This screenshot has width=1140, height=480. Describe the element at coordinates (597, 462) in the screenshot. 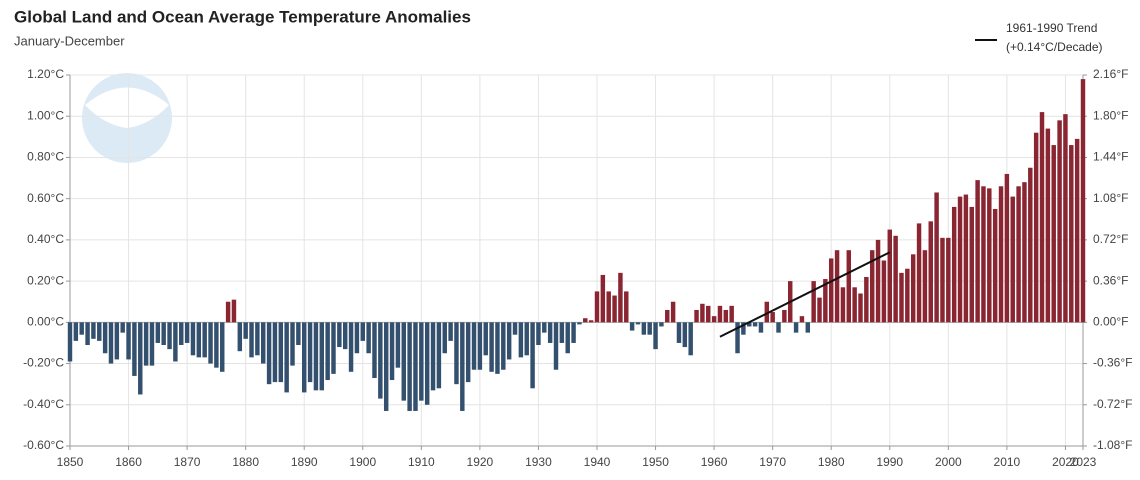

I see `x-tick-label: 1940` at that location.